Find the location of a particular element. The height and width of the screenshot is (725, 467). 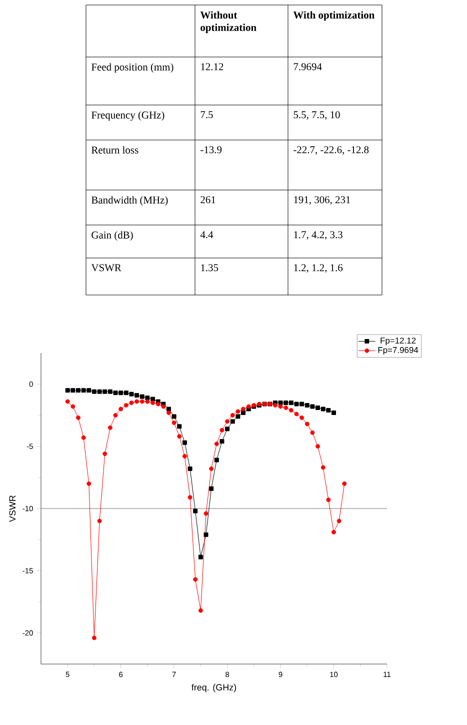

text: 7.5 is located at coordinates (206, 114).